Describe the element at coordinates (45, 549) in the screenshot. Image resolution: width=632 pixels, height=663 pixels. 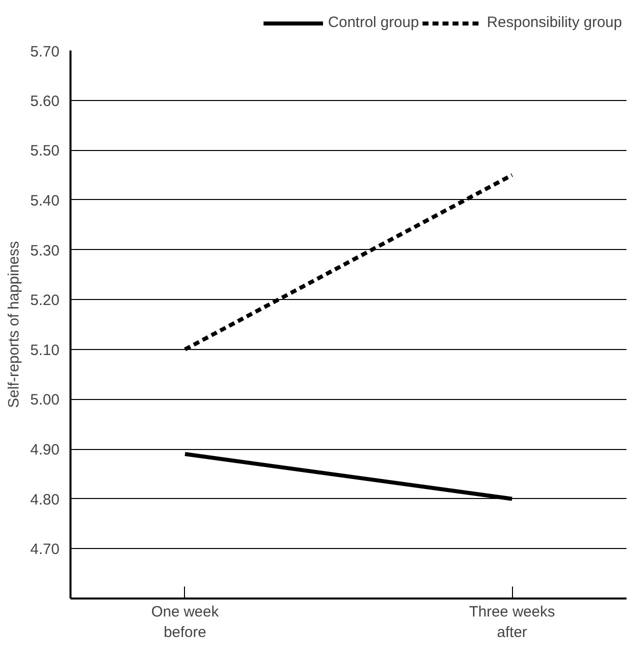
I see `y-tick-label: 4.70` at that location.